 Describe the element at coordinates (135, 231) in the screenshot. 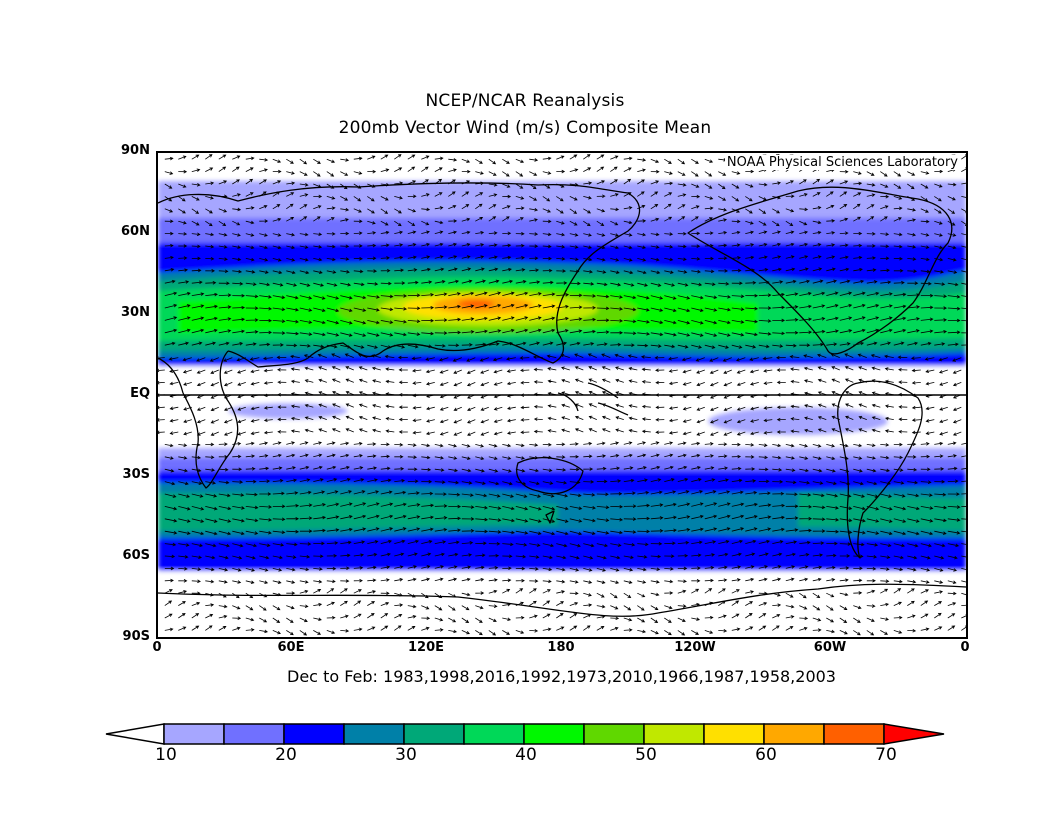

I see `lat-label-60n: 60N` at that location.